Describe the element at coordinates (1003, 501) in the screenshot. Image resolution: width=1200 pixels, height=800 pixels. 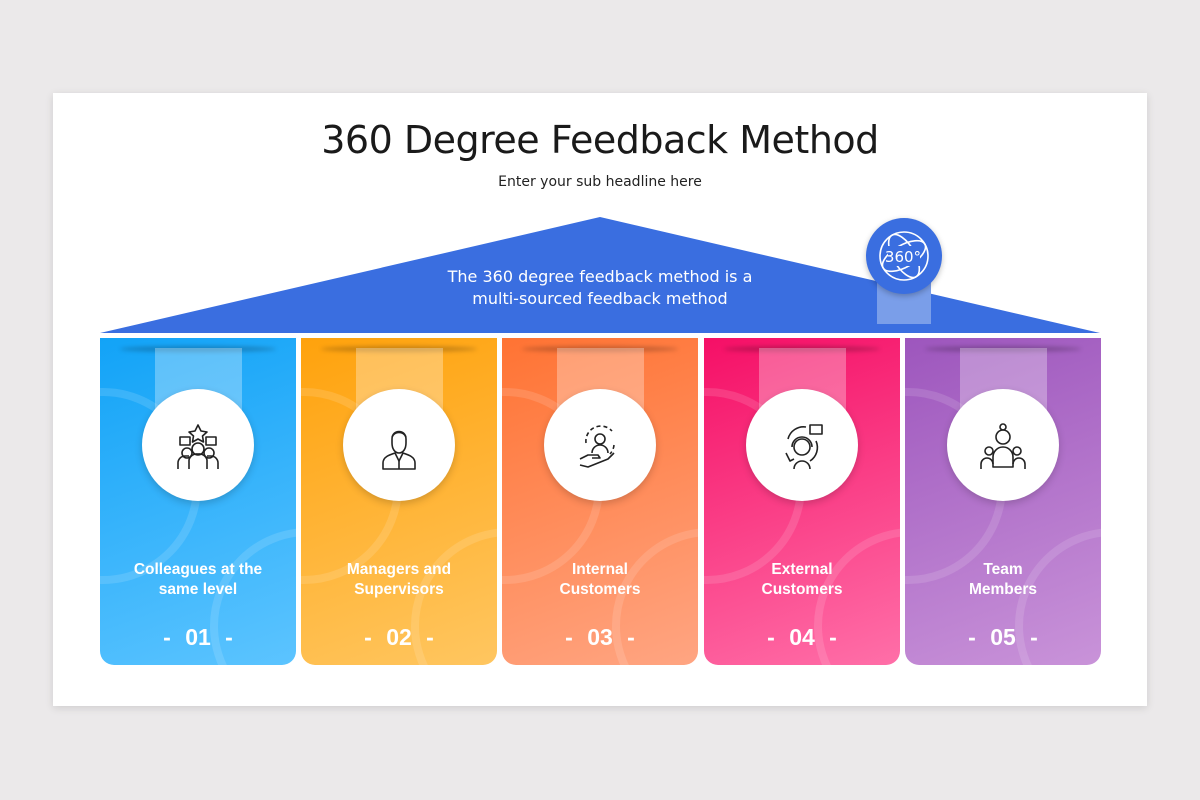
I see `card-5: Team Members - 05 -` at that location.